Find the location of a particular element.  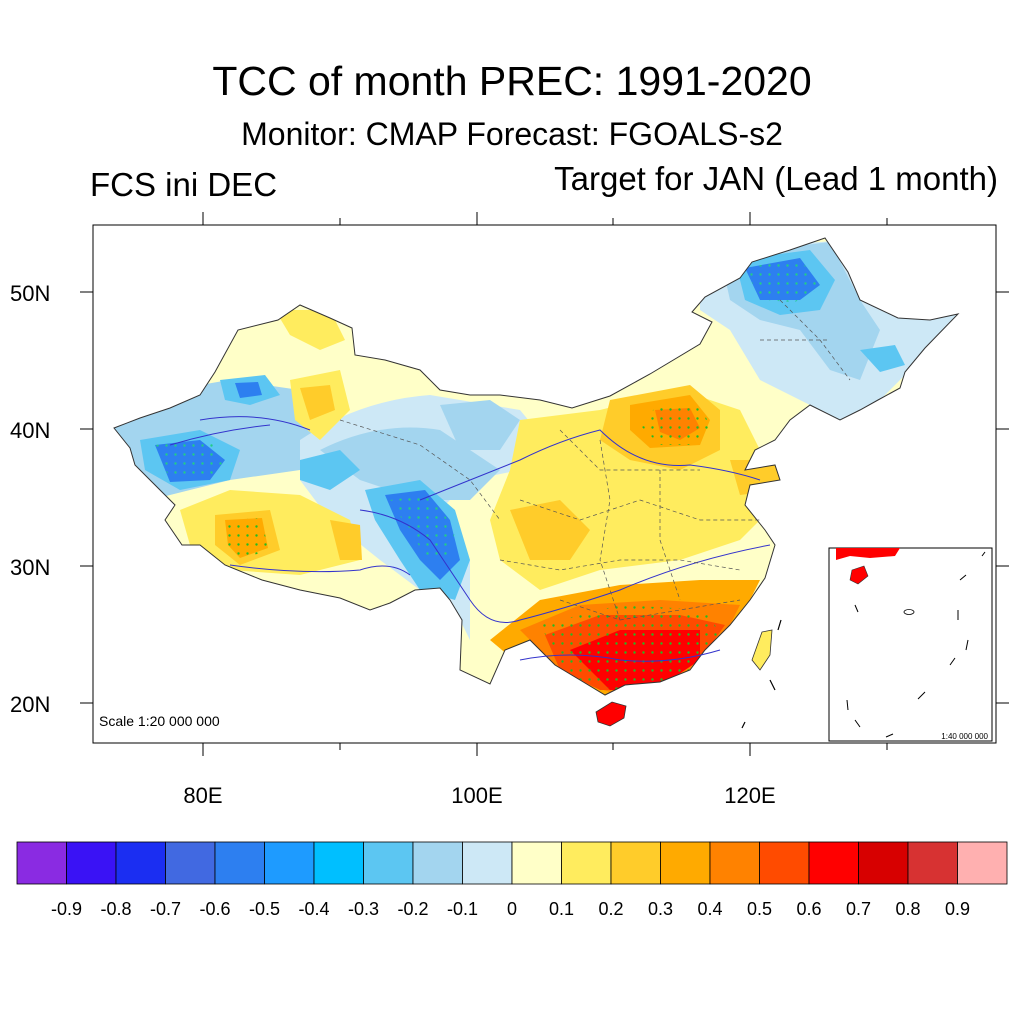

colorbar-label: 0.1 is located at coordinates (561, 909).